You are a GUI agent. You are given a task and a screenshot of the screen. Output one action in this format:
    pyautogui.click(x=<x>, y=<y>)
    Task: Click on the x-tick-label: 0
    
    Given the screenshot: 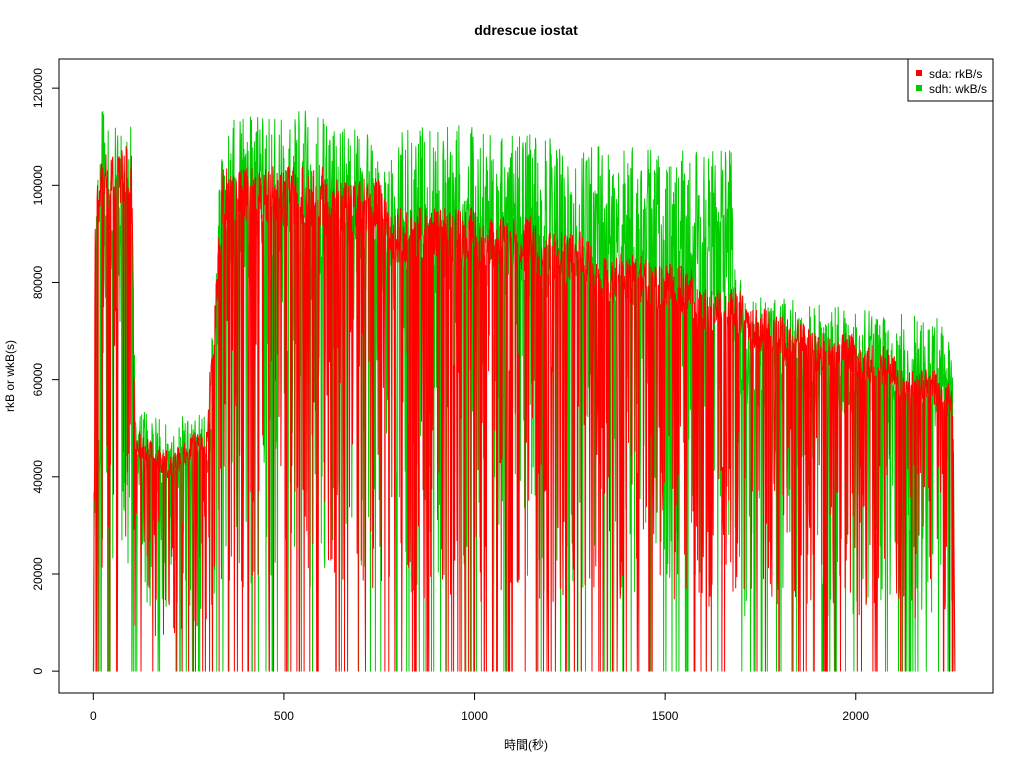 What is the action you would take?
    pyautogui.click(x=93, y=716)
    